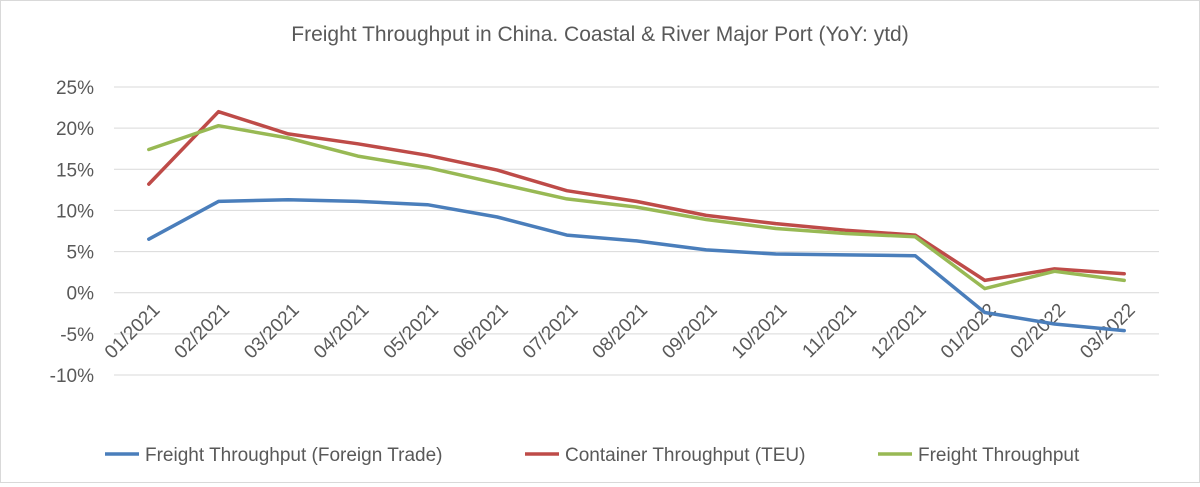  Describe the element at coordinates (75, 211) in the screenshot. I see `y-tick-label: 10%` at that location.